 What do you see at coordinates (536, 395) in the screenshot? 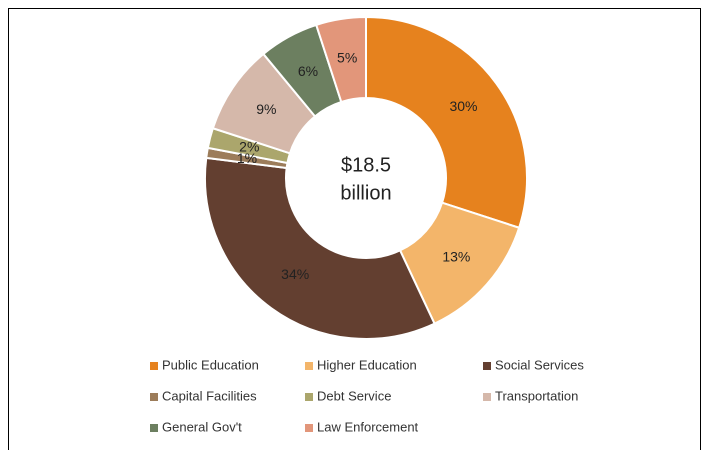
I see `legend-label: Transportation` at bounding box center [536, 395].